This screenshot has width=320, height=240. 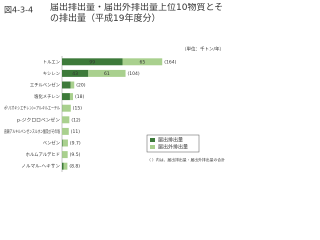 I want to click on category-label: ノルマル-ヘキサン, so click(x=40, y=167).